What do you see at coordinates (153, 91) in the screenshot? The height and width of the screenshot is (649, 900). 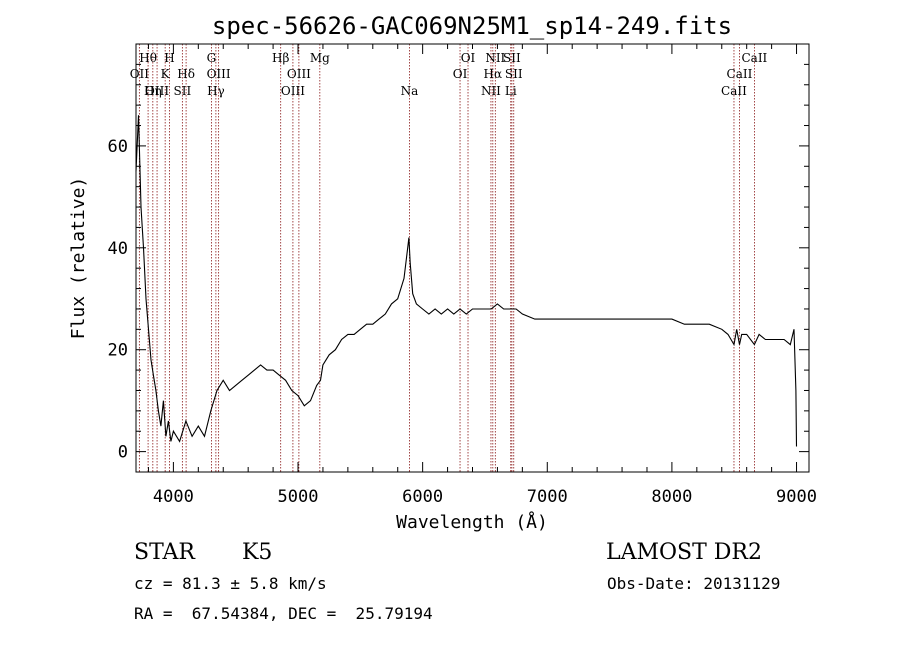 I see `spectral-line-label: Hη` at bounding box center [153, 91].